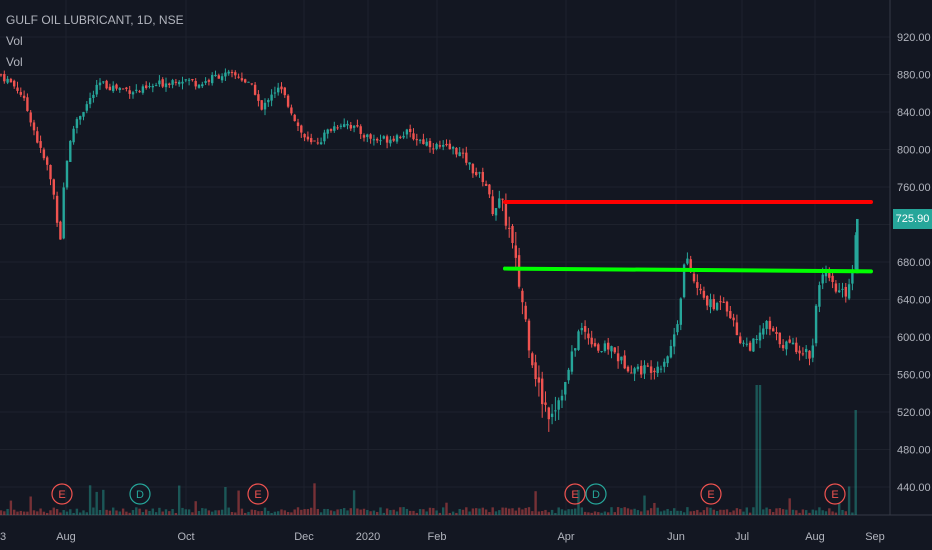  What do you see at coordinates (95, 41) in the screenshot?
I see `chart-legend: GULF OIL LUBRICANT, 1D, NSE Vol Vol` at bounding box center [95, 41].